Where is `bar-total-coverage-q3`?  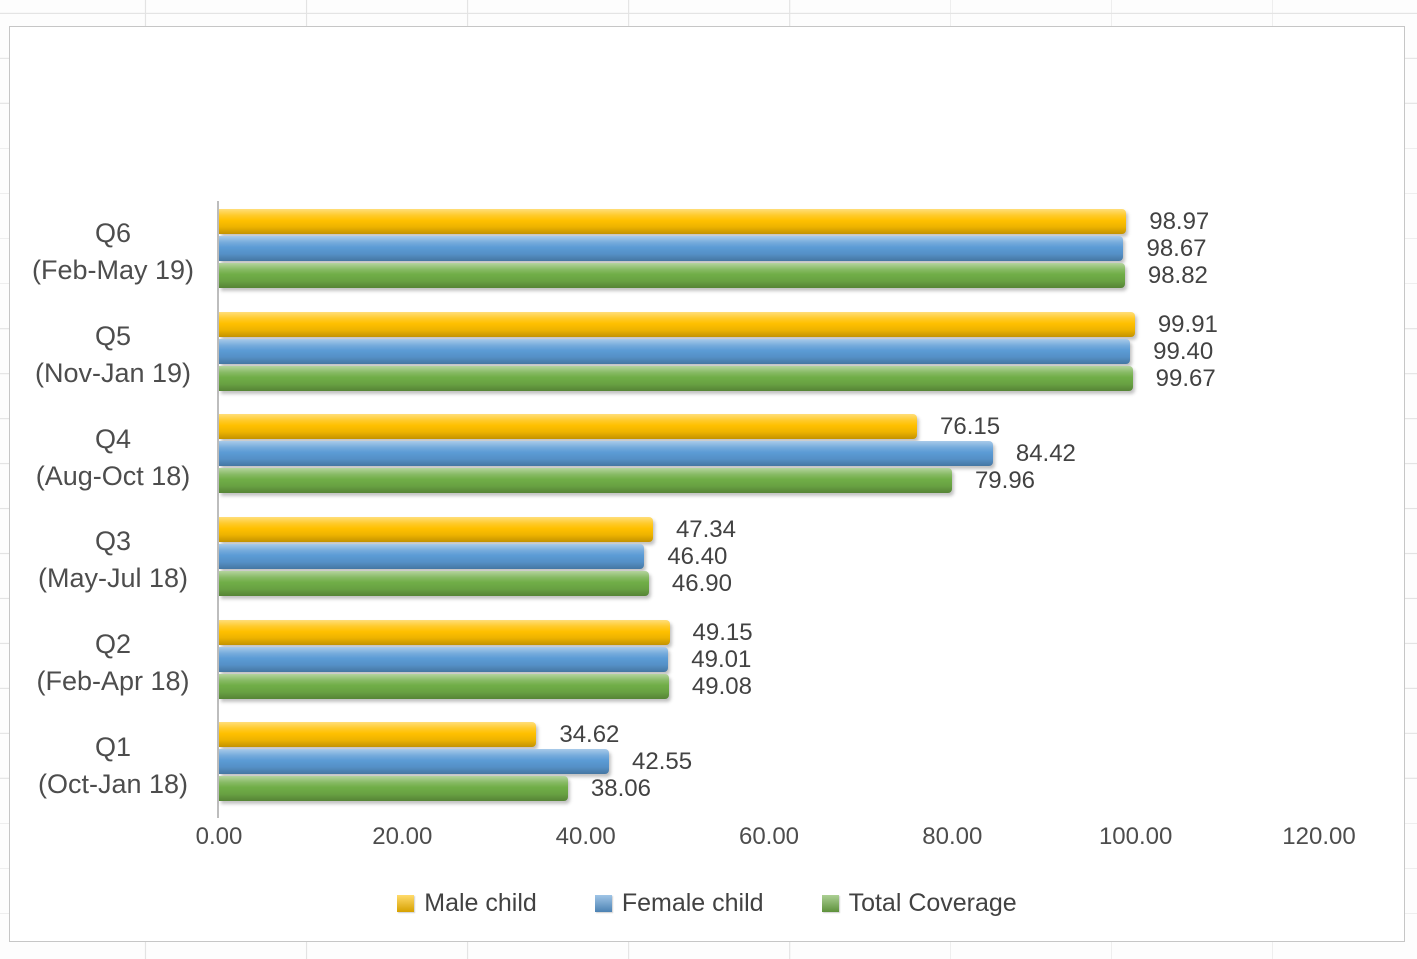
bar-total-coverage-q3 is located at coordinates (434, 583).